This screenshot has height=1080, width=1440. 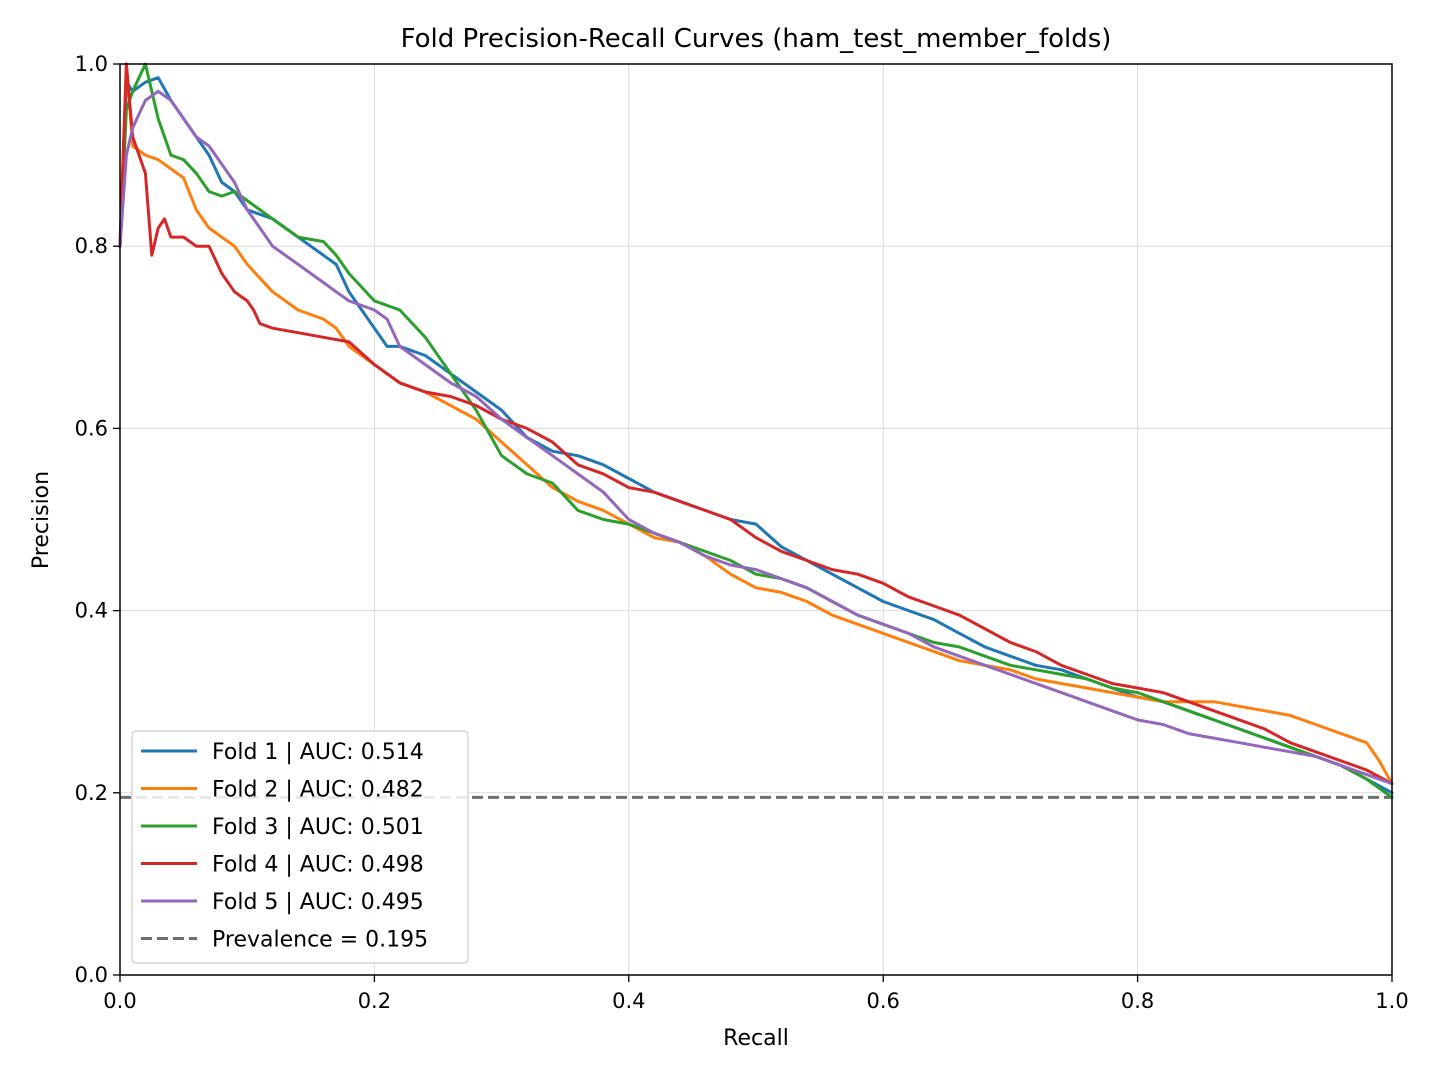 I want to click on legend-label: Fold 1 | AUC: 0.514, so click(x=318, y=752).